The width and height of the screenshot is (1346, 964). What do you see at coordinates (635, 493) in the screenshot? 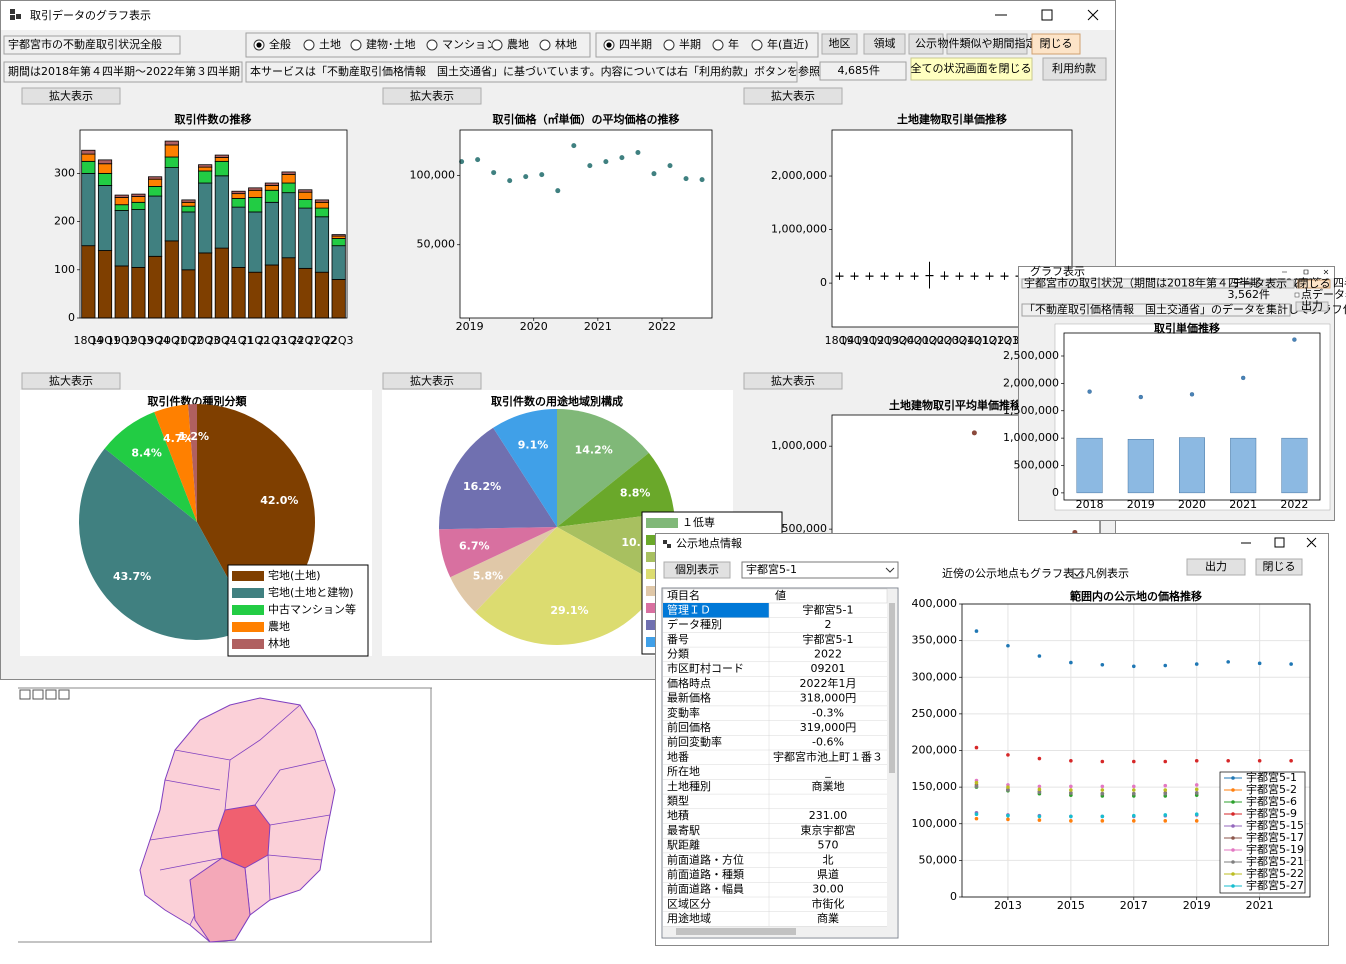
I see `slice-label: 8.8%` at bounding box center [635, 493].